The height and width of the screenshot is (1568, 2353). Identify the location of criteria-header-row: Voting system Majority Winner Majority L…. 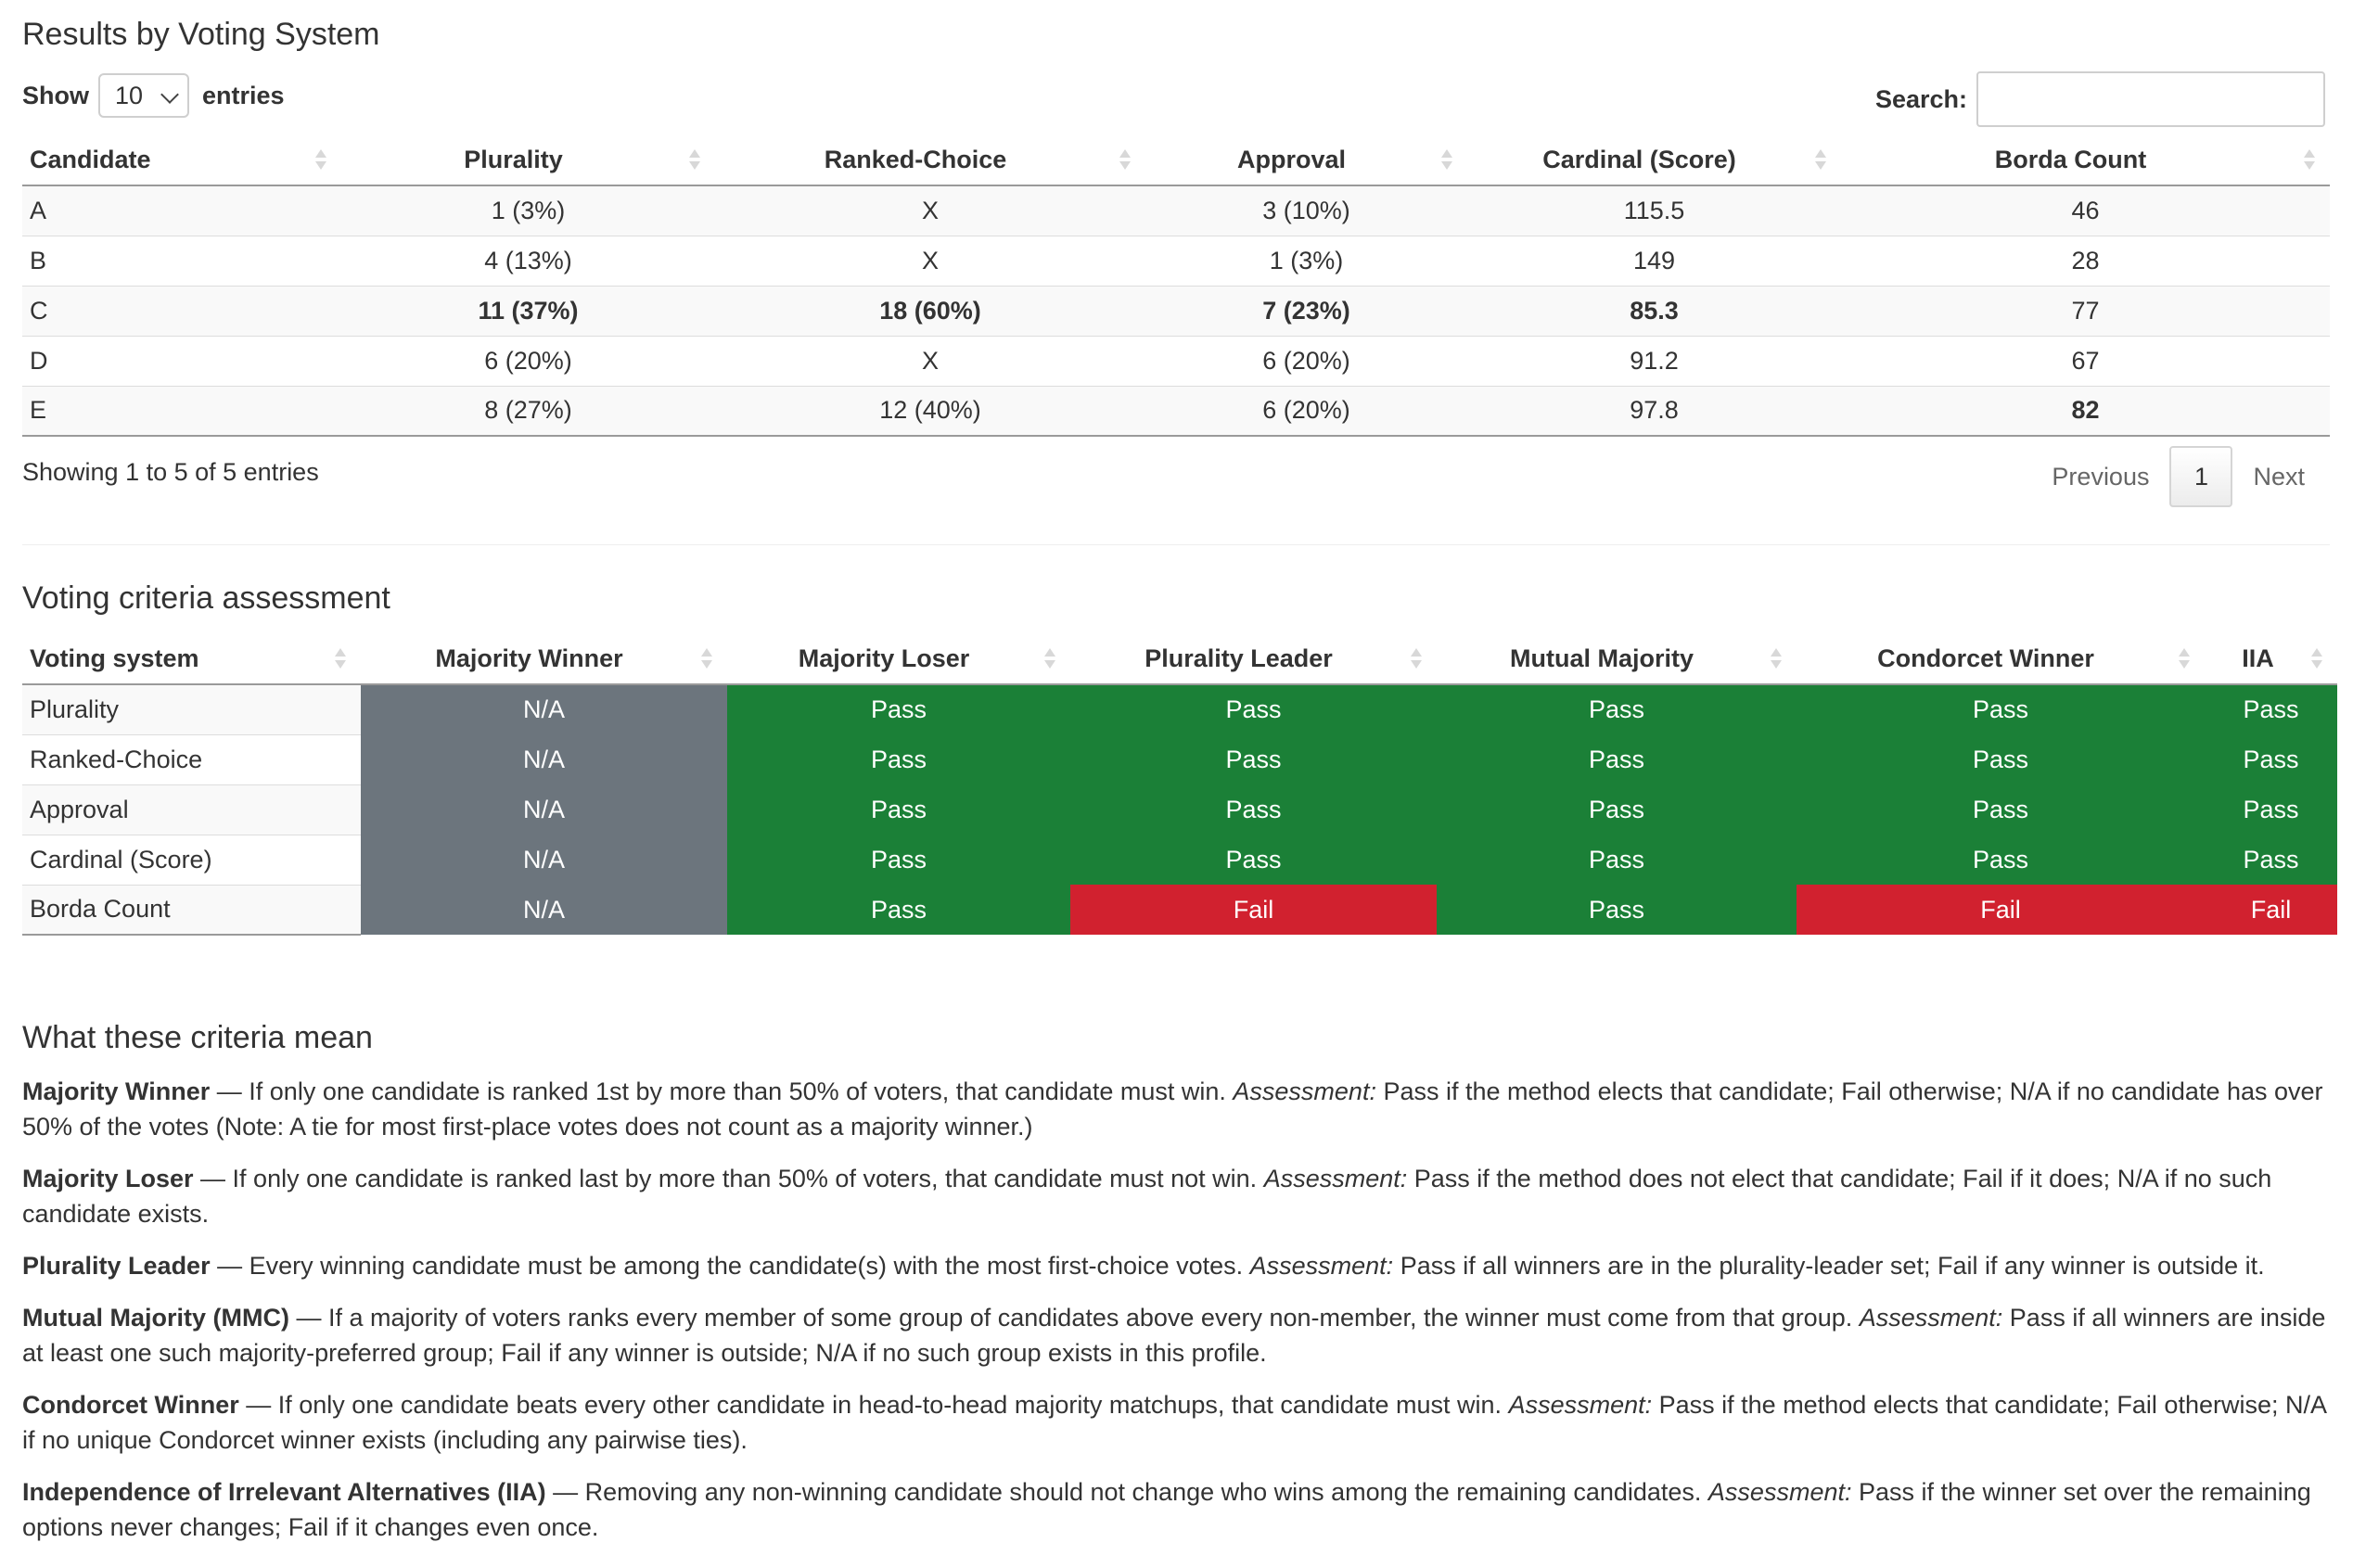
(1179, 659).